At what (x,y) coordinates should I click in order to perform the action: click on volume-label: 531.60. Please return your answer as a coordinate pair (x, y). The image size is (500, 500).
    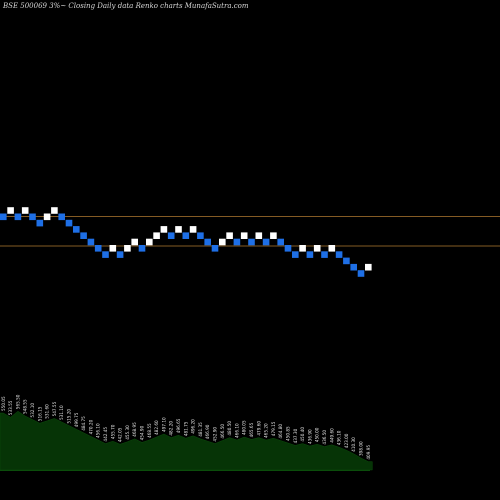
    Looking at the image, I should click on (47, 411).